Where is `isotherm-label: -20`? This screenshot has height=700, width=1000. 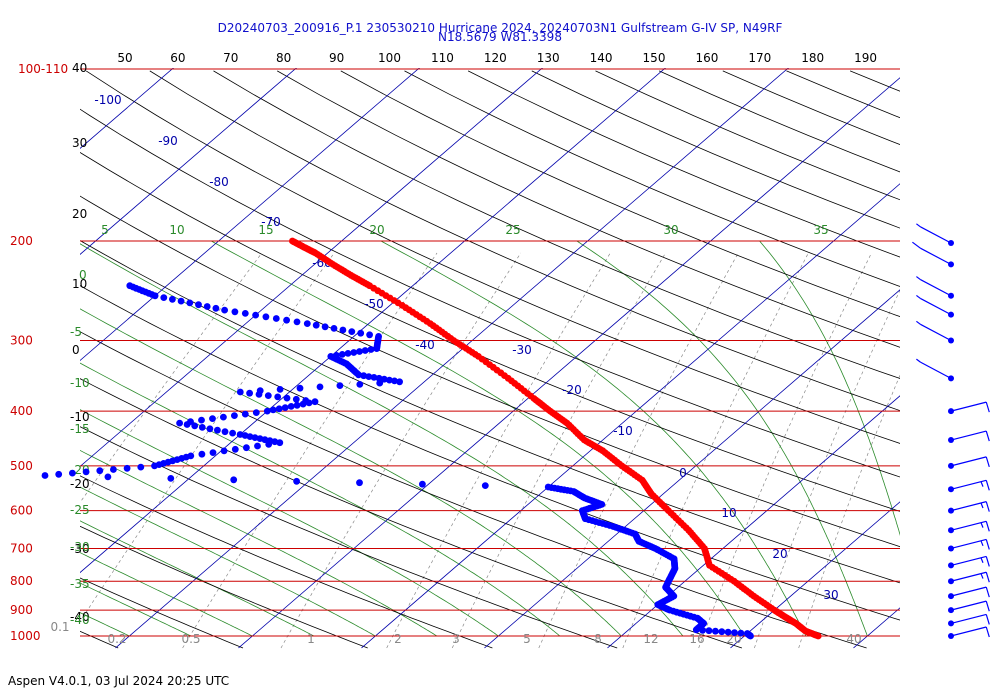
isotherm-label: -20 is located at coordinates (572, 390).